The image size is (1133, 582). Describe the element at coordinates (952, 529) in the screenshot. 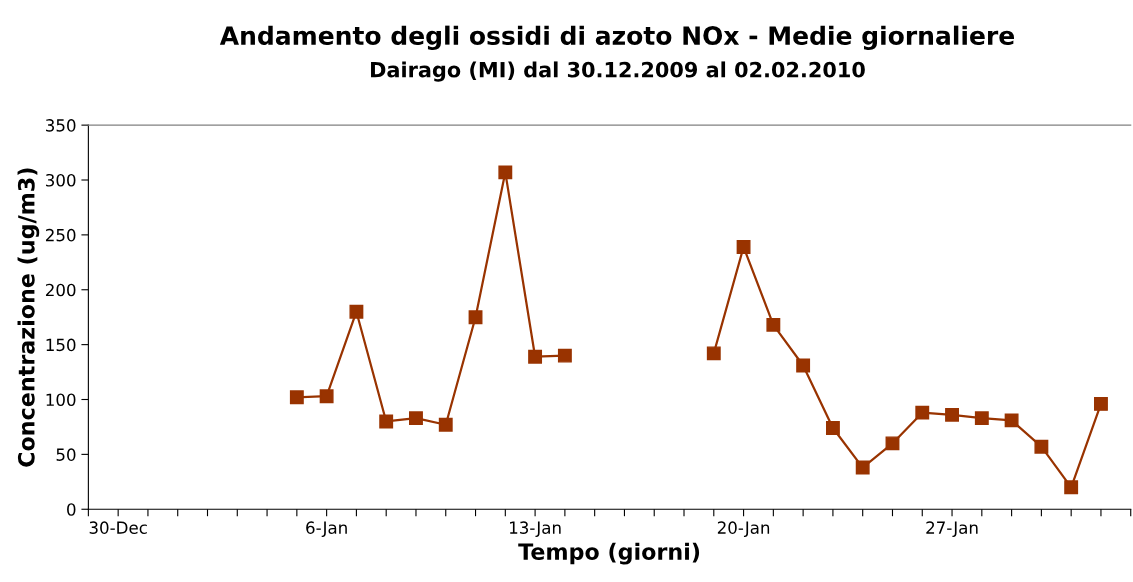

I see `x-tick-label: 27-Jan` at that location.